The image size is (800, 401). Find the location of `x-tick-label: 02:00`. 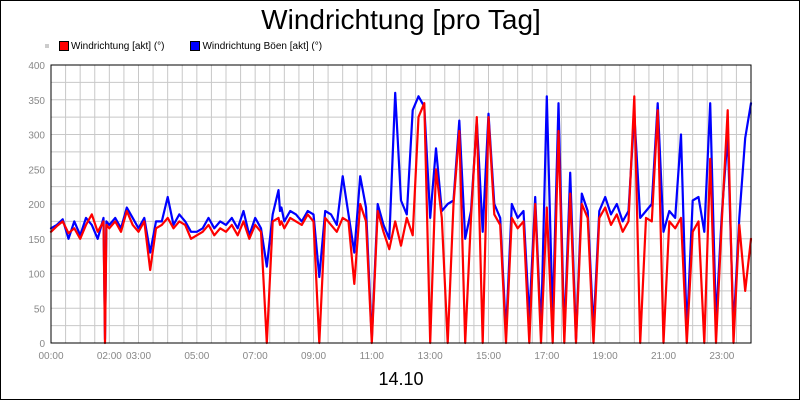

x-tick-label: 02:00 is located at coordinates (109, 356).